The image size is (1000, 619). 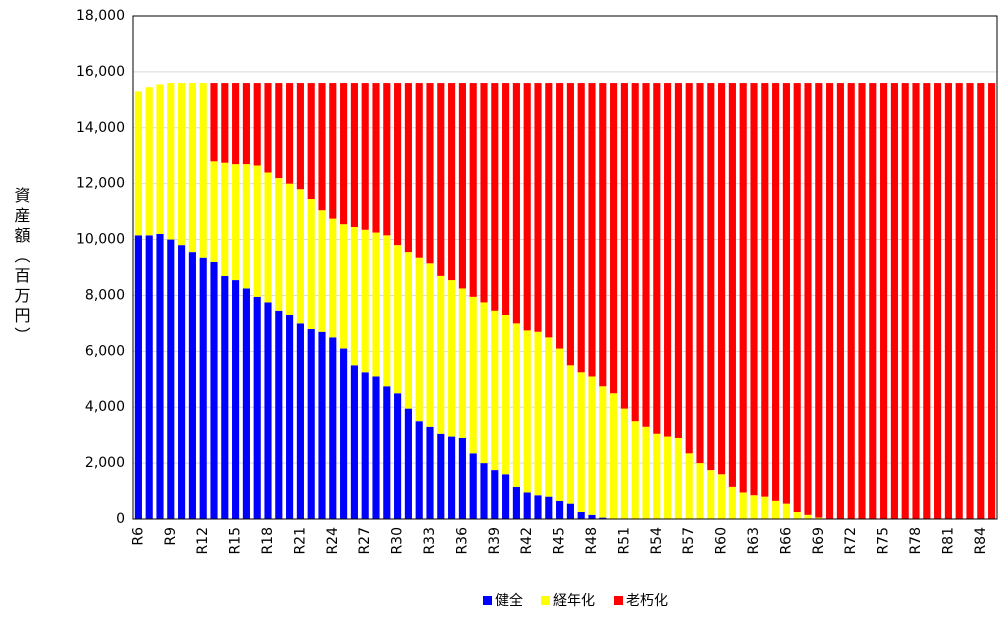 What do you see at coordinates (722, 541) in the screenshot?
I see `x-tick-label: R60` at bounding box center [722, 541].